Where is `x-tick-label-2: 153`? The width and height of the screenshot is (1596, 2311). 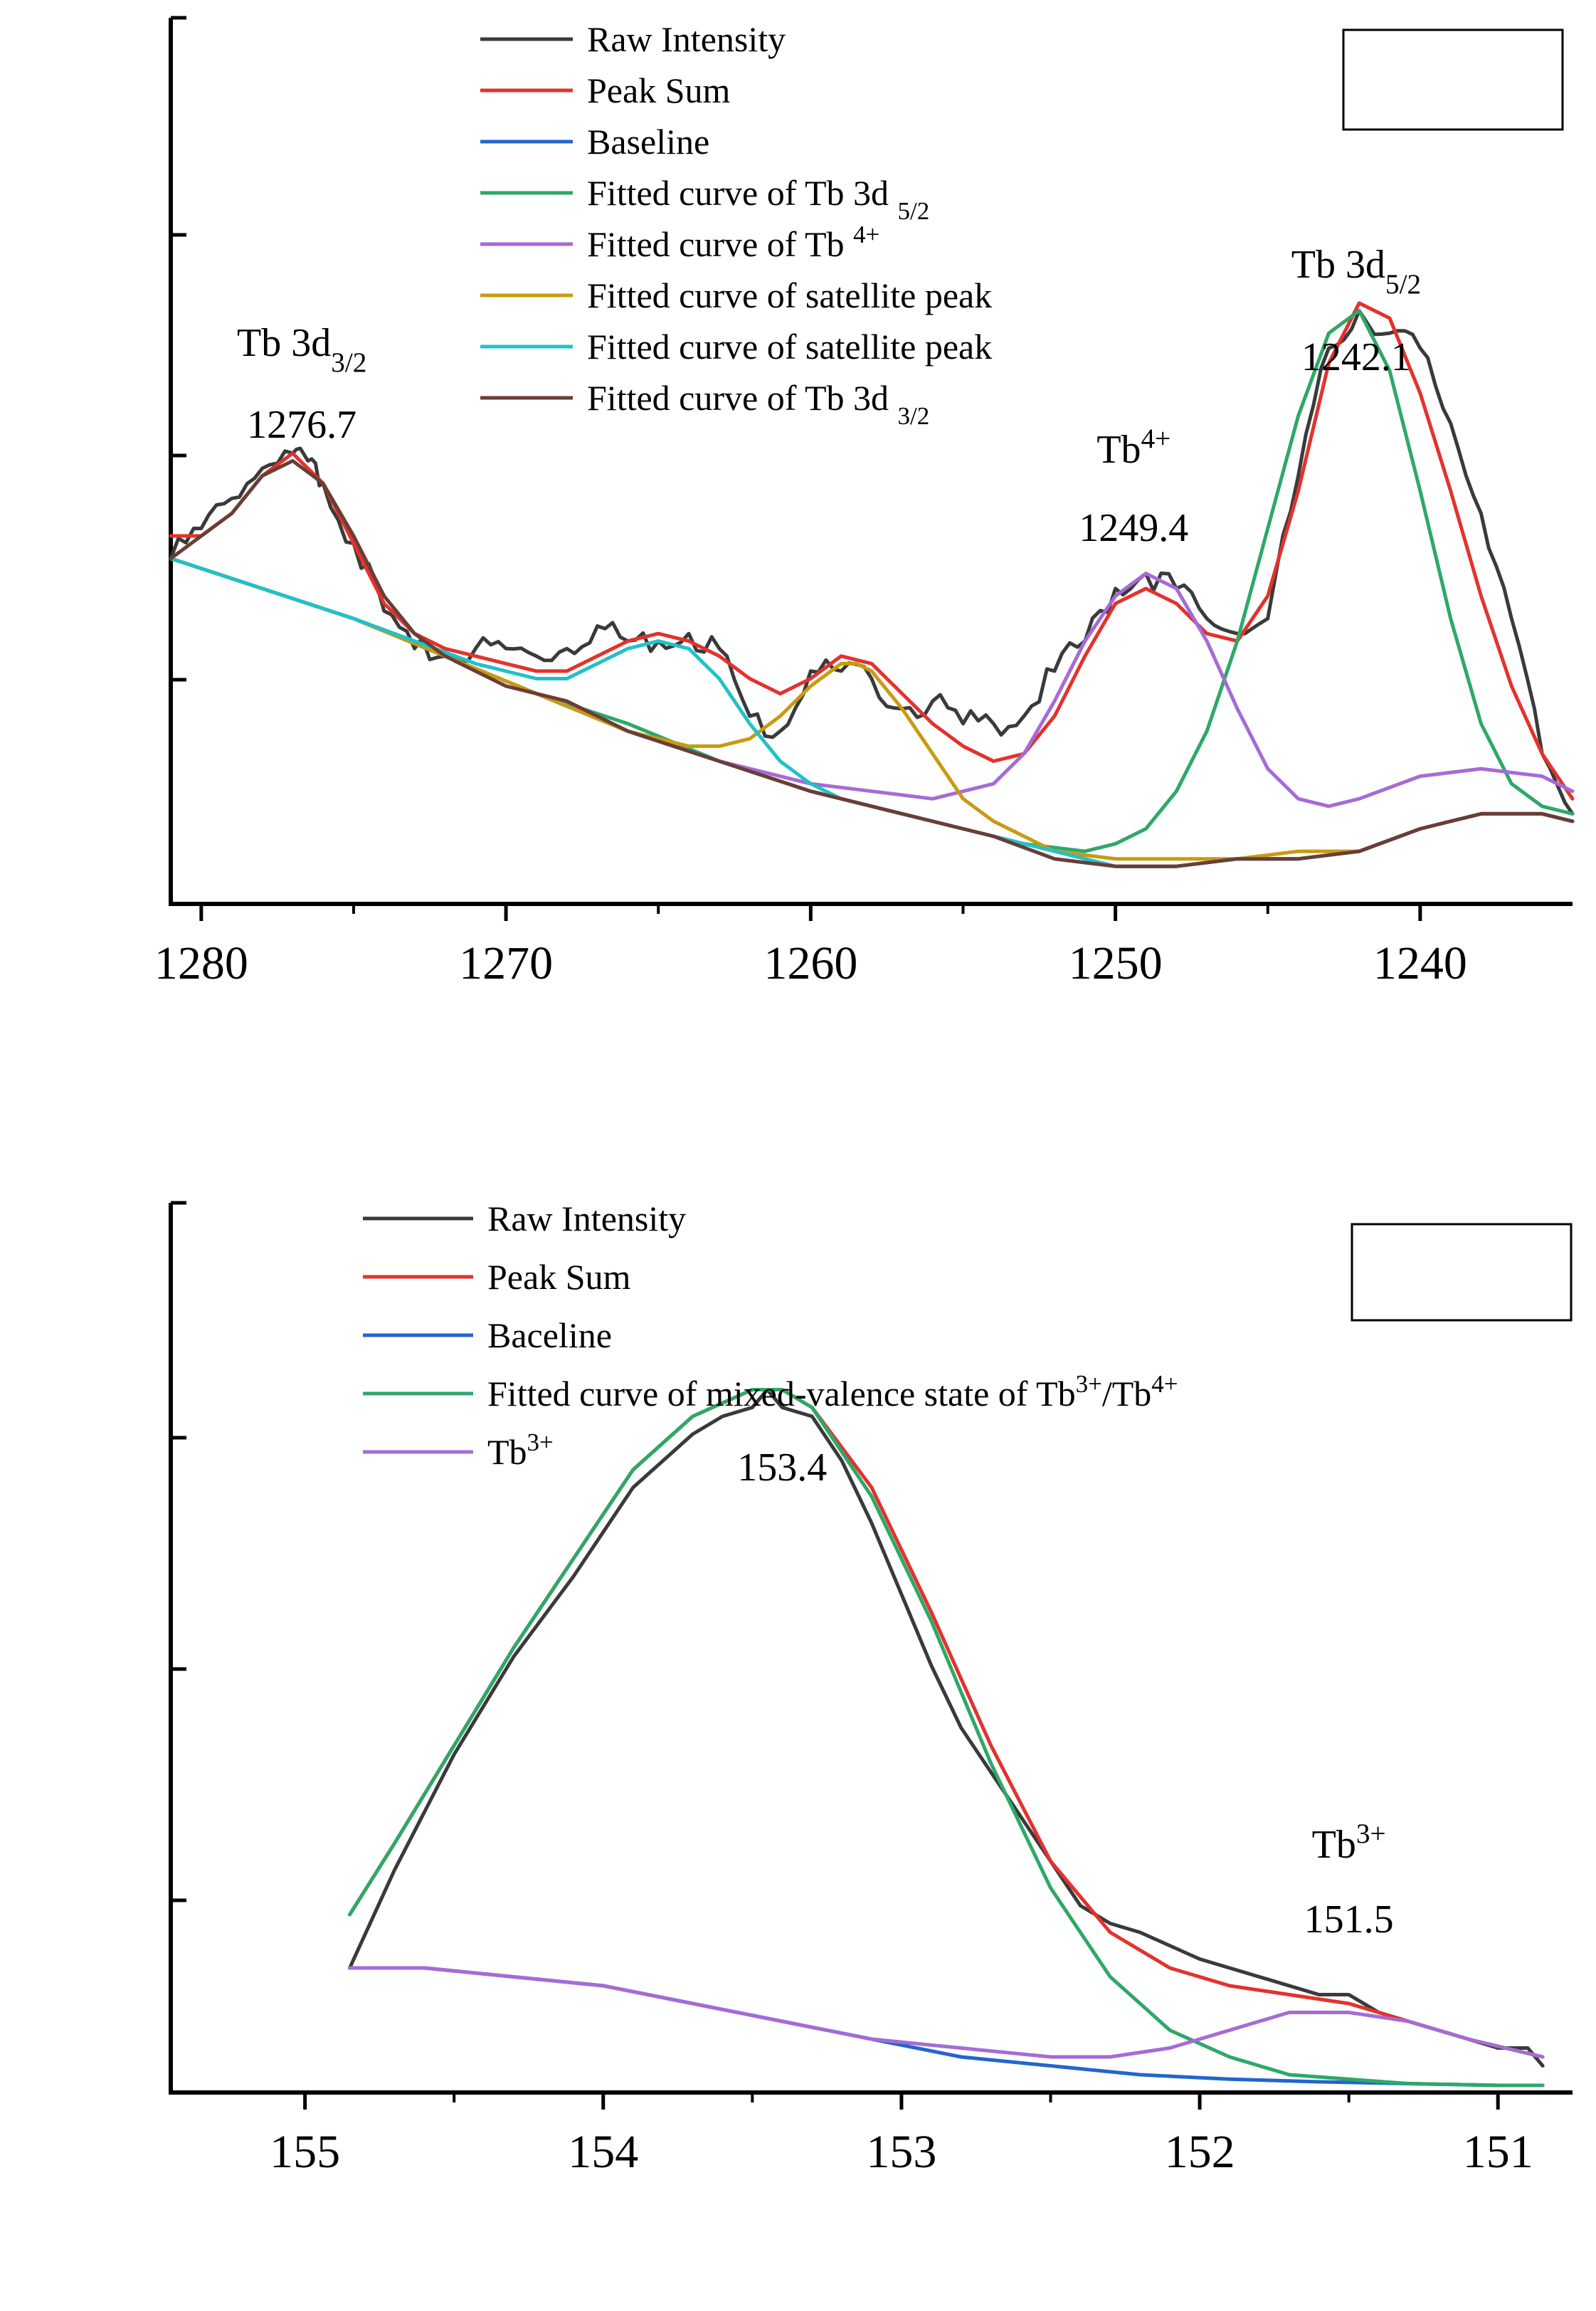 x-tick-label-2: 153 is located at coordinates (901, 2152).